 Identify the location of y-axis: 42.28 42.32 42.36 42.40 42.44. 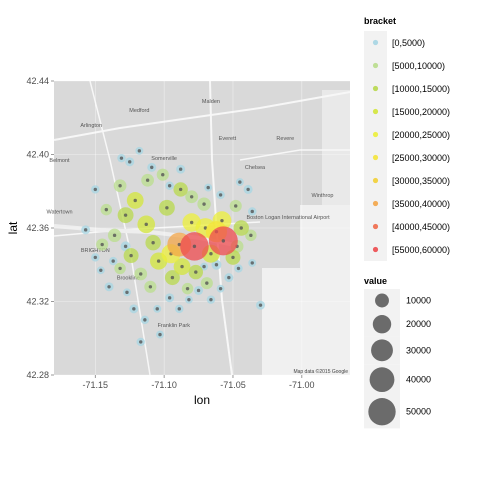
(40, 228).